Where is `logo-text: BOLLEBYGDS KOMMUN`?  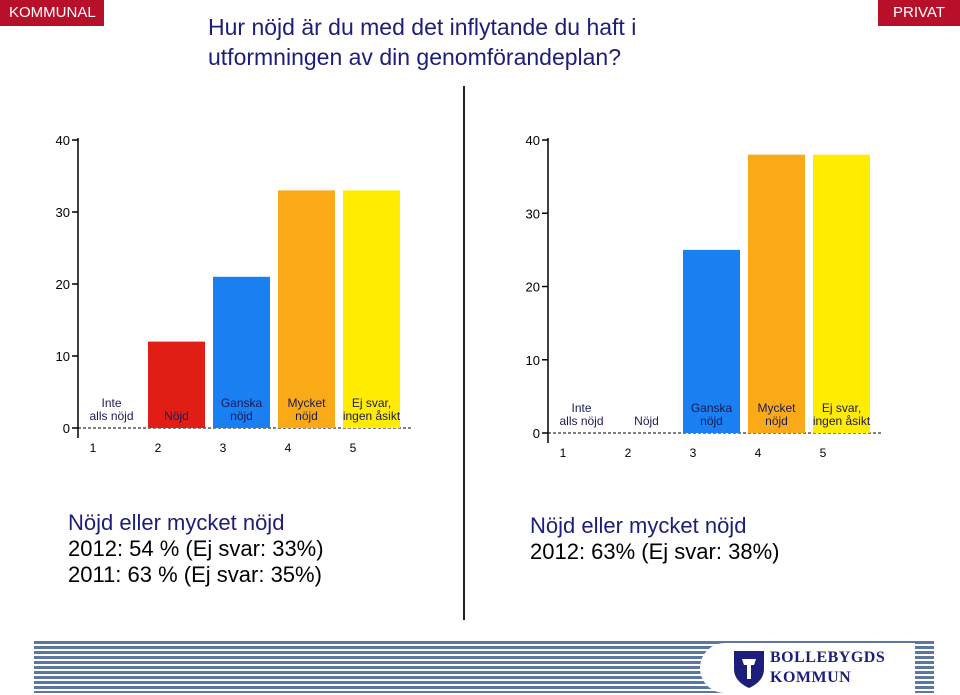
logo-text: BOLLEBYGDS KOMMUN is located at coordinates (827, 668).